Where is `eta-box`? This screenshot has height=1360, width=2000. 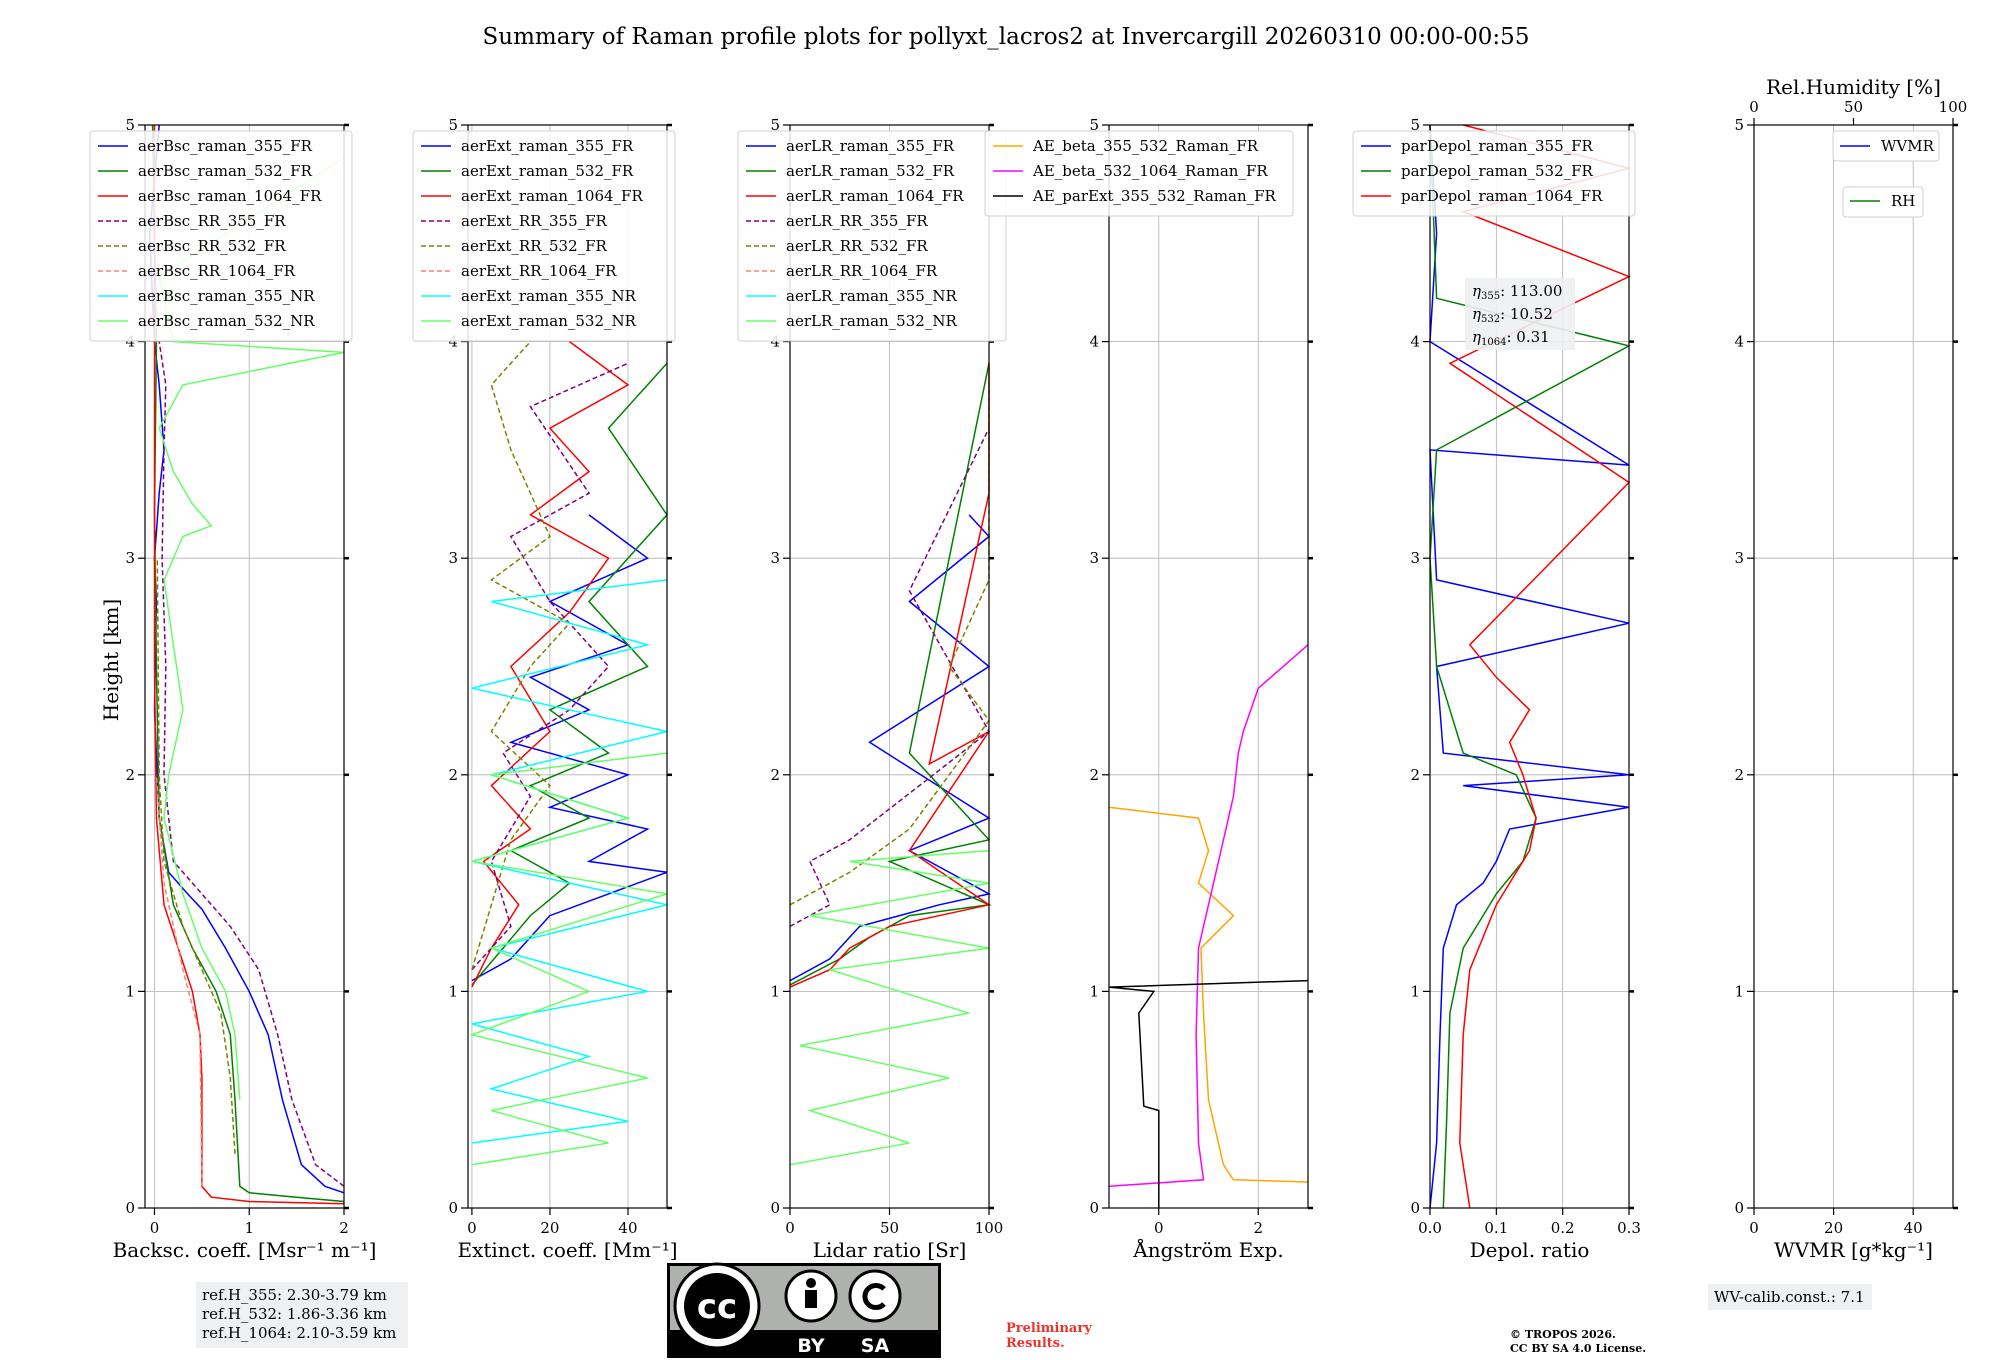 eta-box is located at coordinates (1520, 314).